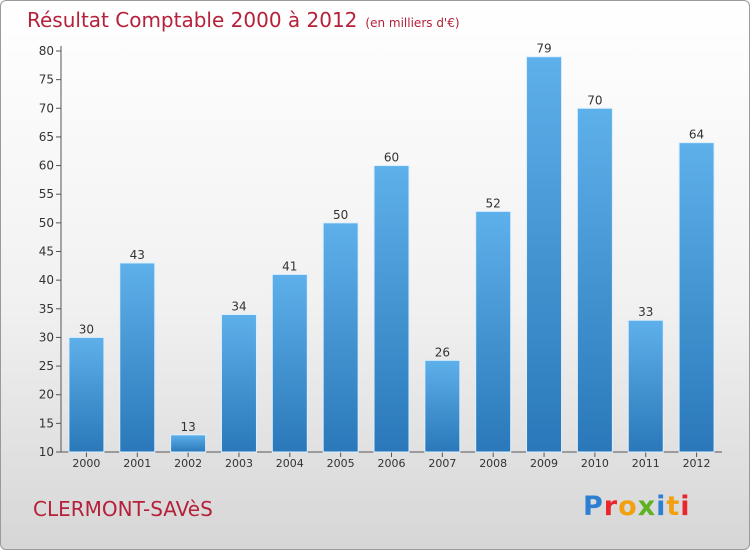  I want to click on y-tick-label: 55, so click(46, 194).